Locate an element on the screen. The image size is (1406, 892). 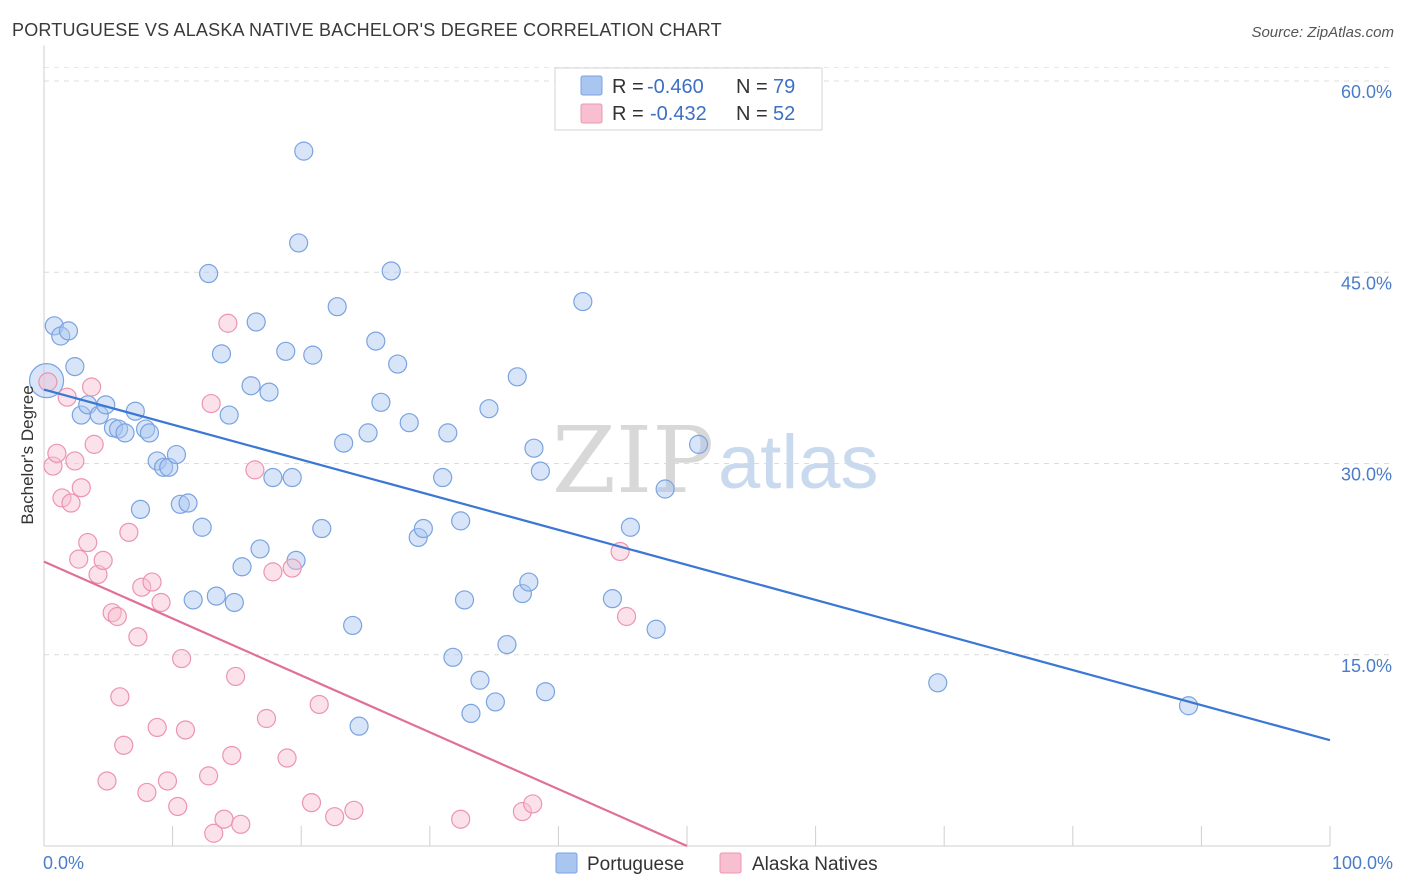
y-tick-label-0: 15.0% is located at coordinates (1366, 666).